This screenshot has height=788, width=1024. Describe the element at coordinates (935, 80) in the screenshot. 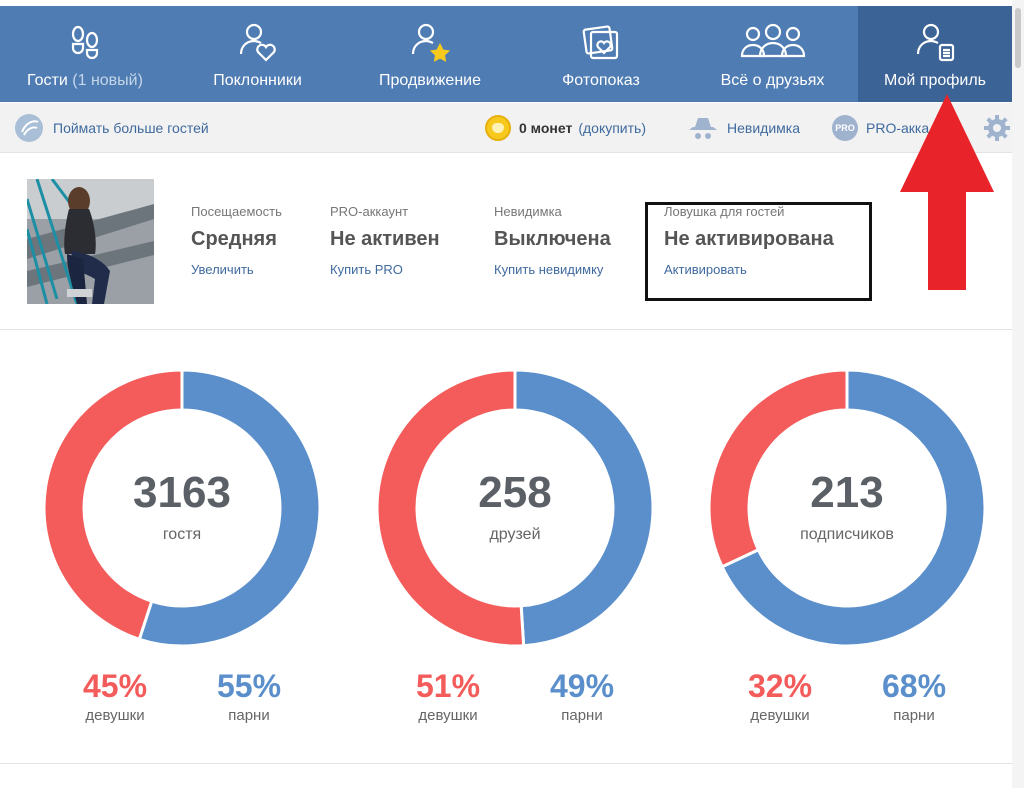

I see `tab-my-profile-label: Мой профиль` at that location.